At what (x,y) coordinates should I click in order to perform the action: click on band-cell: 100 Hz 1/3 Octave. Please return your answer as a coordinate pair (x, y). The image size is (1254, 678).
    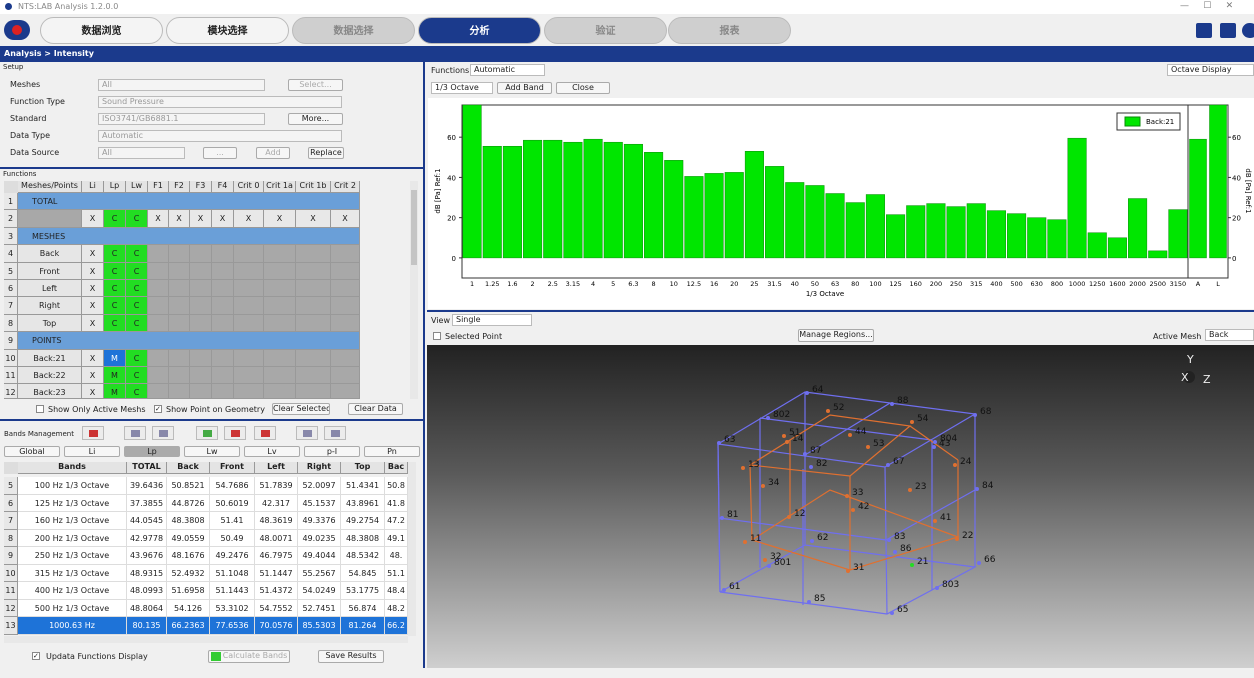
    Looking at the image, I should click on (72, 486).